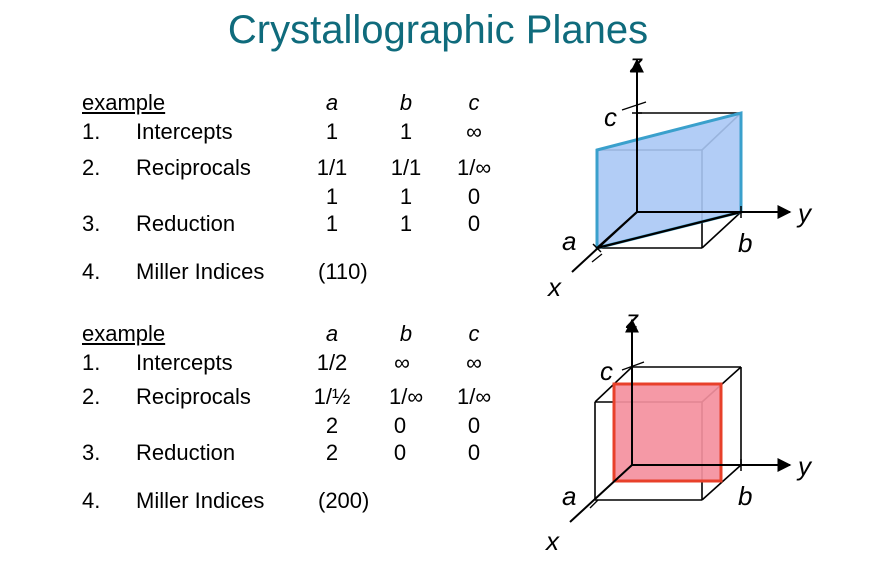 The height and width of the screenshot is (571, 876). I want to click on value-a: 1/1, so click(332, 167).